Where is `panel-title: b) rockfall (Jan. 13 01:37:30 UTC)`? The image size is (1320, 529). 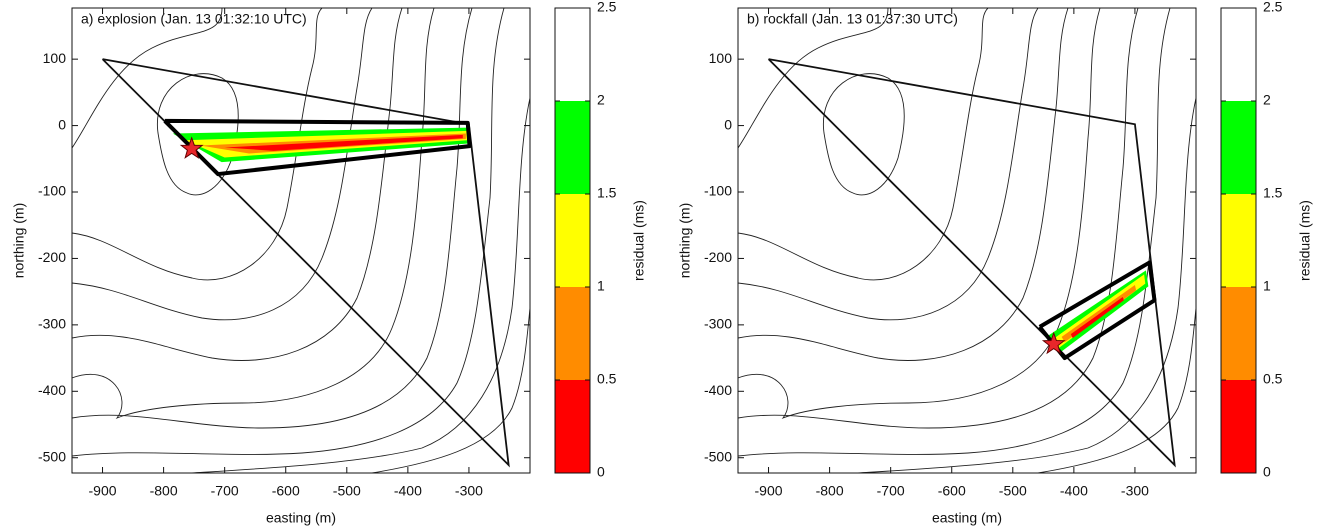
panel-title: b) rockfall (Jan. 13 01:37:30 UTC) is located at coordinates (852, 19).